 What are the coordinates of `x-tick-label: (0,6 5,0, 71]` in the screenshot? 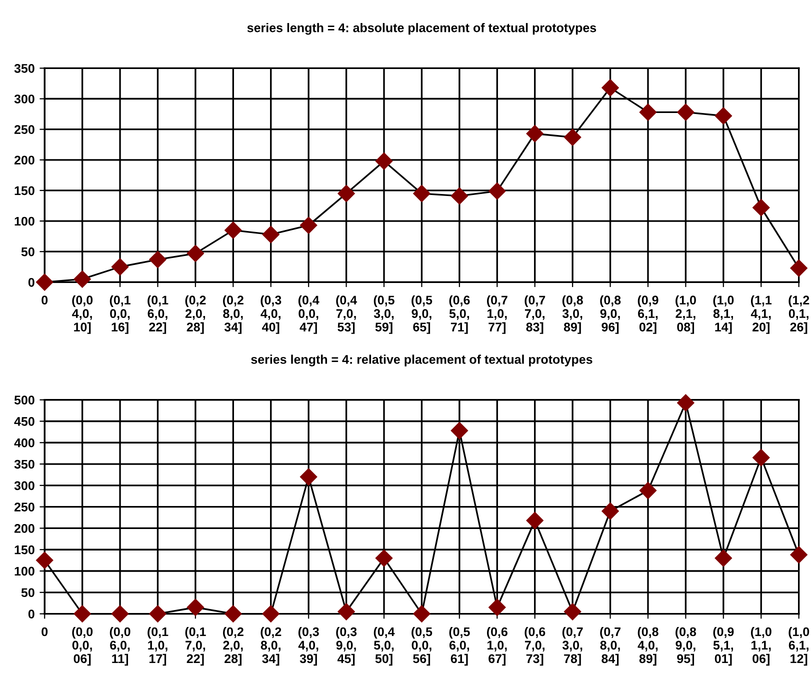 It's located at (459, 314).